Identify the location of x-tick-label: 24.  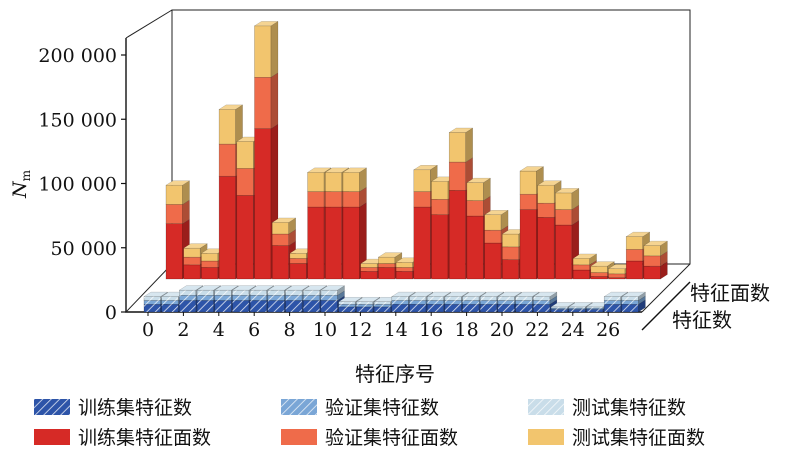
(573, 330).